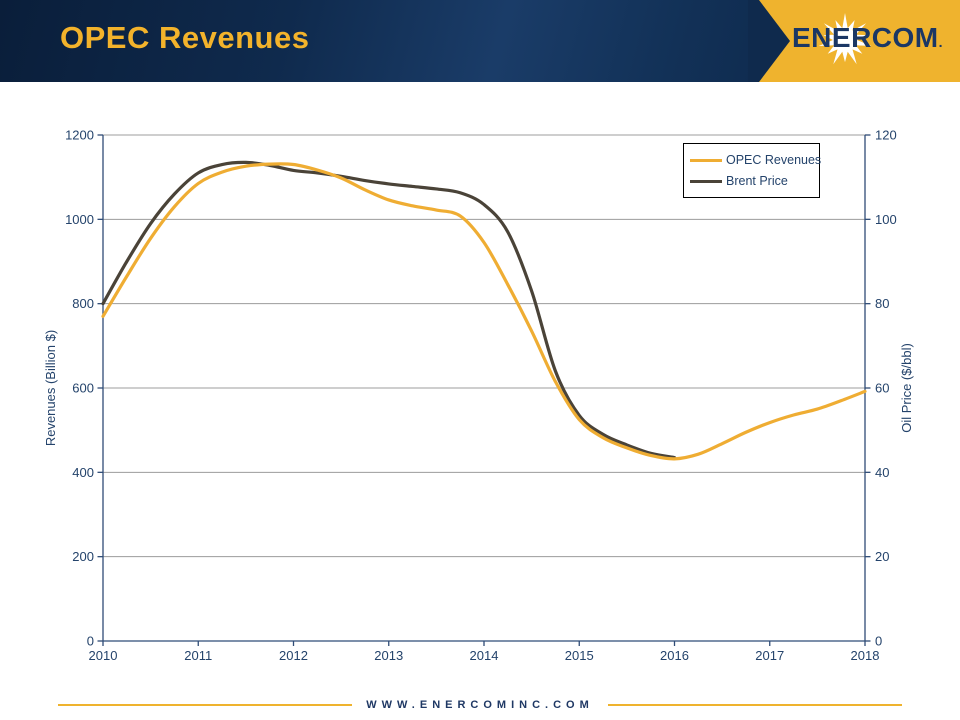  Describe the element at coordinates (50, 388) in the screenshot. I see `y-axis-left-title: Revenues (Billion $)` at that location.